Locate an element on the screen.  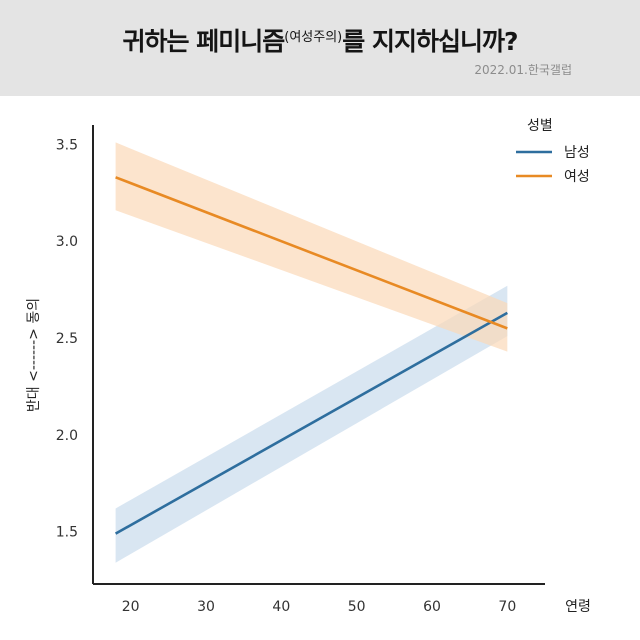
y-tick-label: 2.0 is located at coordinates (67, 436).